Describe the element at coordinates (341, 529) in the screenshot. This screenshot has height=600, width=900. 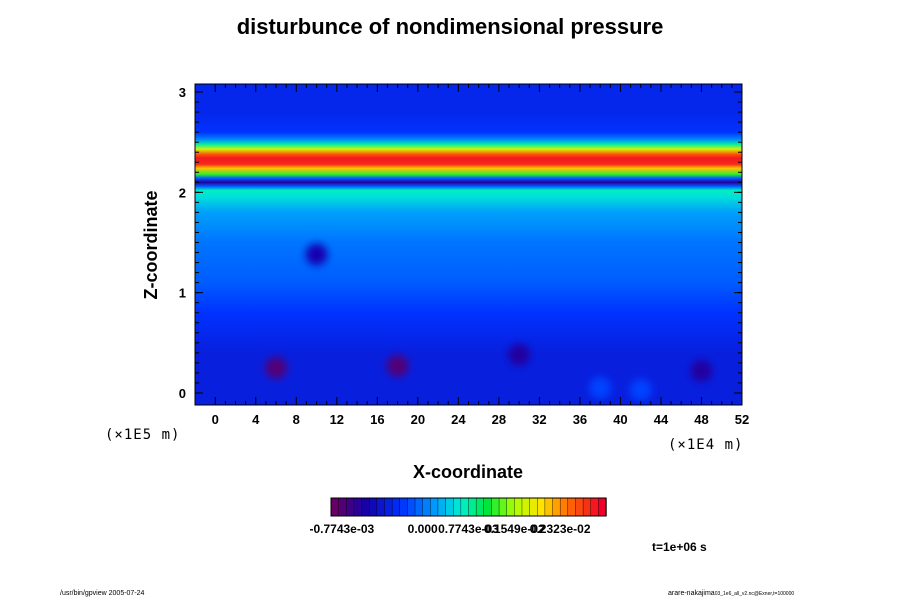
I see `colorbar-tick-label: -0.7743e-03` at that location.